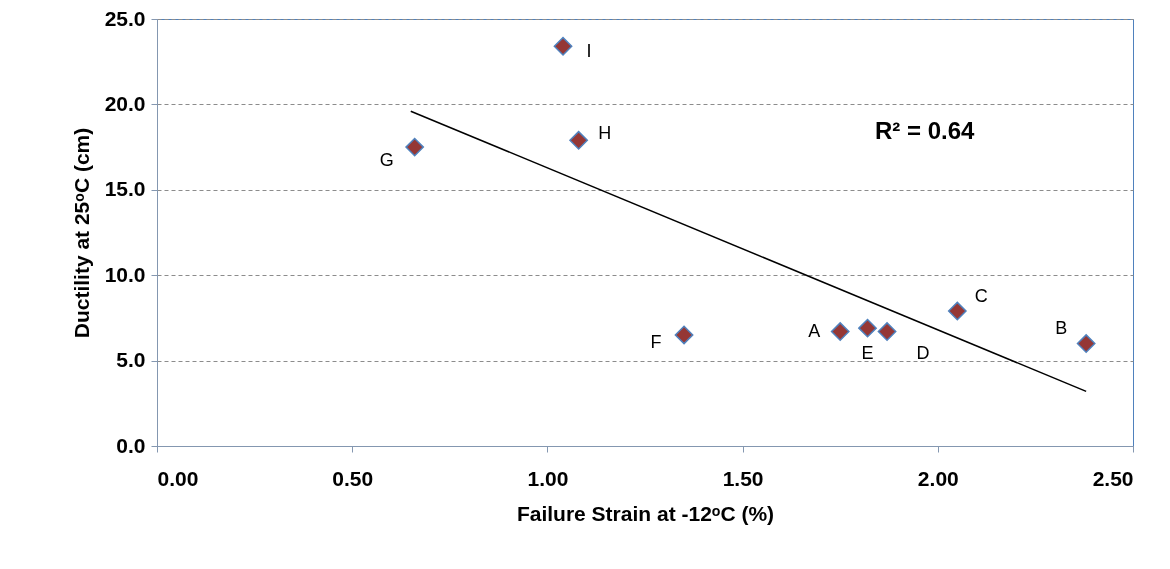 The image size is (1170, 569). Describe the element at coordinates (125, 103) in the screenshot. I see `y-tick-label: 20.0` at that location.